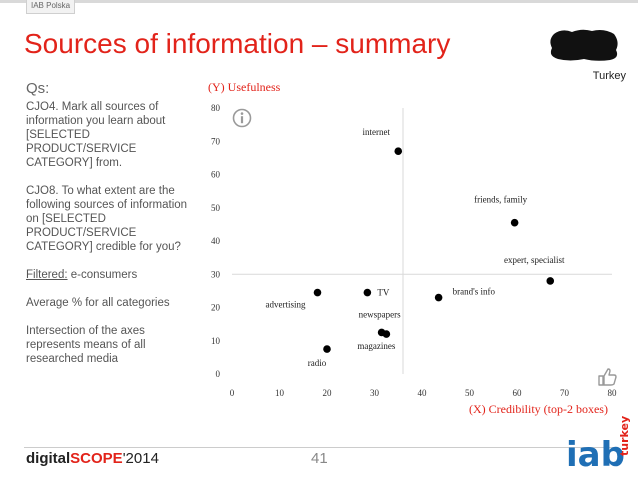 The height and width of the screenshot is (479, 638). What do you see at coordinates (48, 458) in the screenshot?
I see `footer-digital: digital` at bounding box center [48, 458].